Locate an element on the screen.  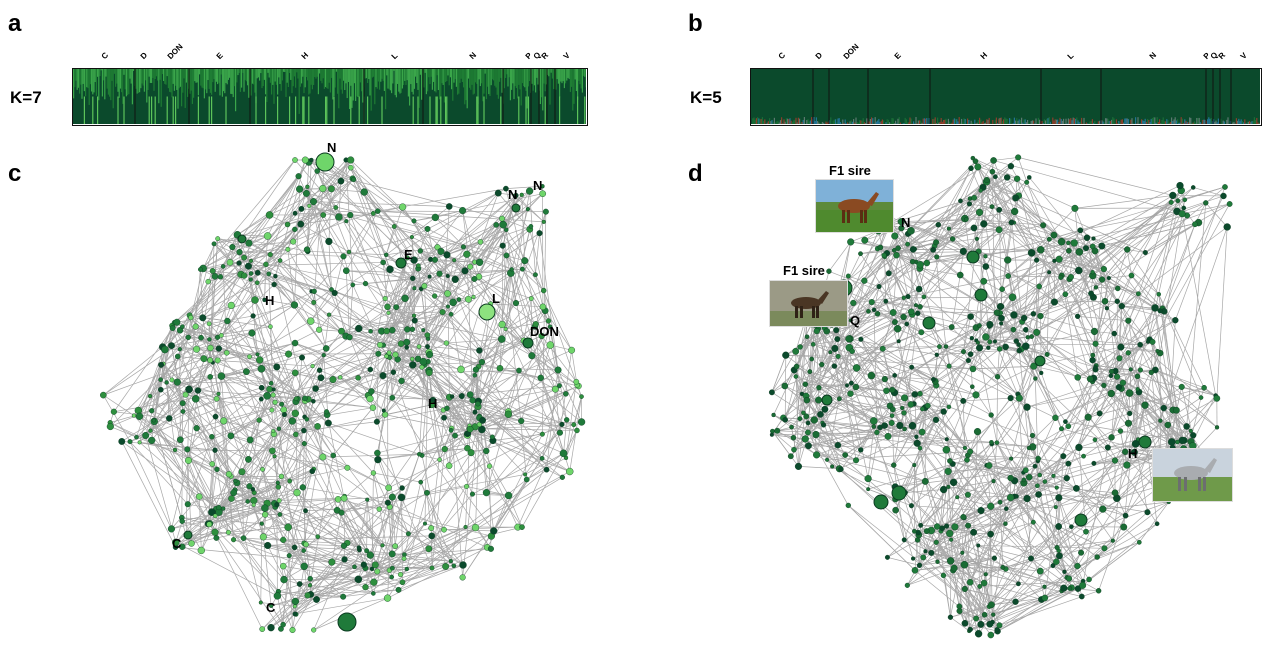
panel-letter-b: b is located at coordinates (695, 23).